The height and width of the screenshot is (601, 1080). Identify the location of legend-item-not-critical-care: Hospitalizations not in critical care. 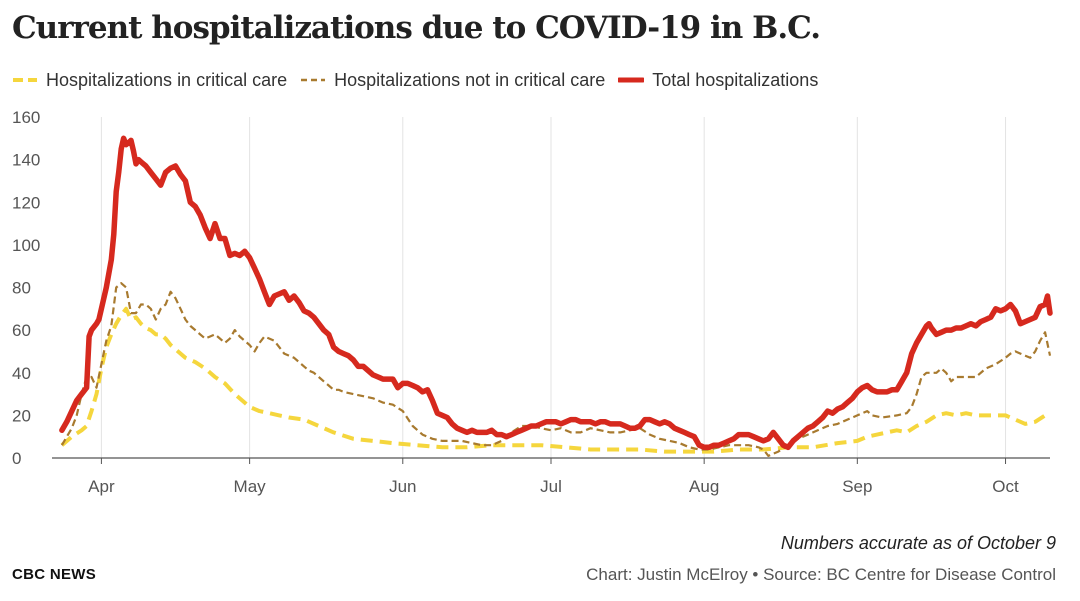
(452, 80).